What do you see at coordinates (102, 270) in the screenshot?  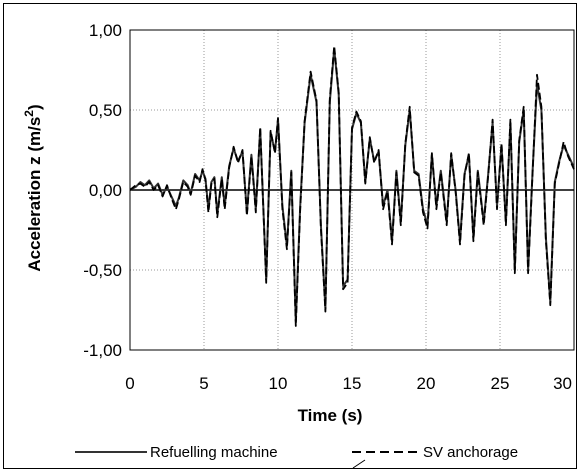 I see `y-tick-label: -0,50` at bounding box center [102, 270].